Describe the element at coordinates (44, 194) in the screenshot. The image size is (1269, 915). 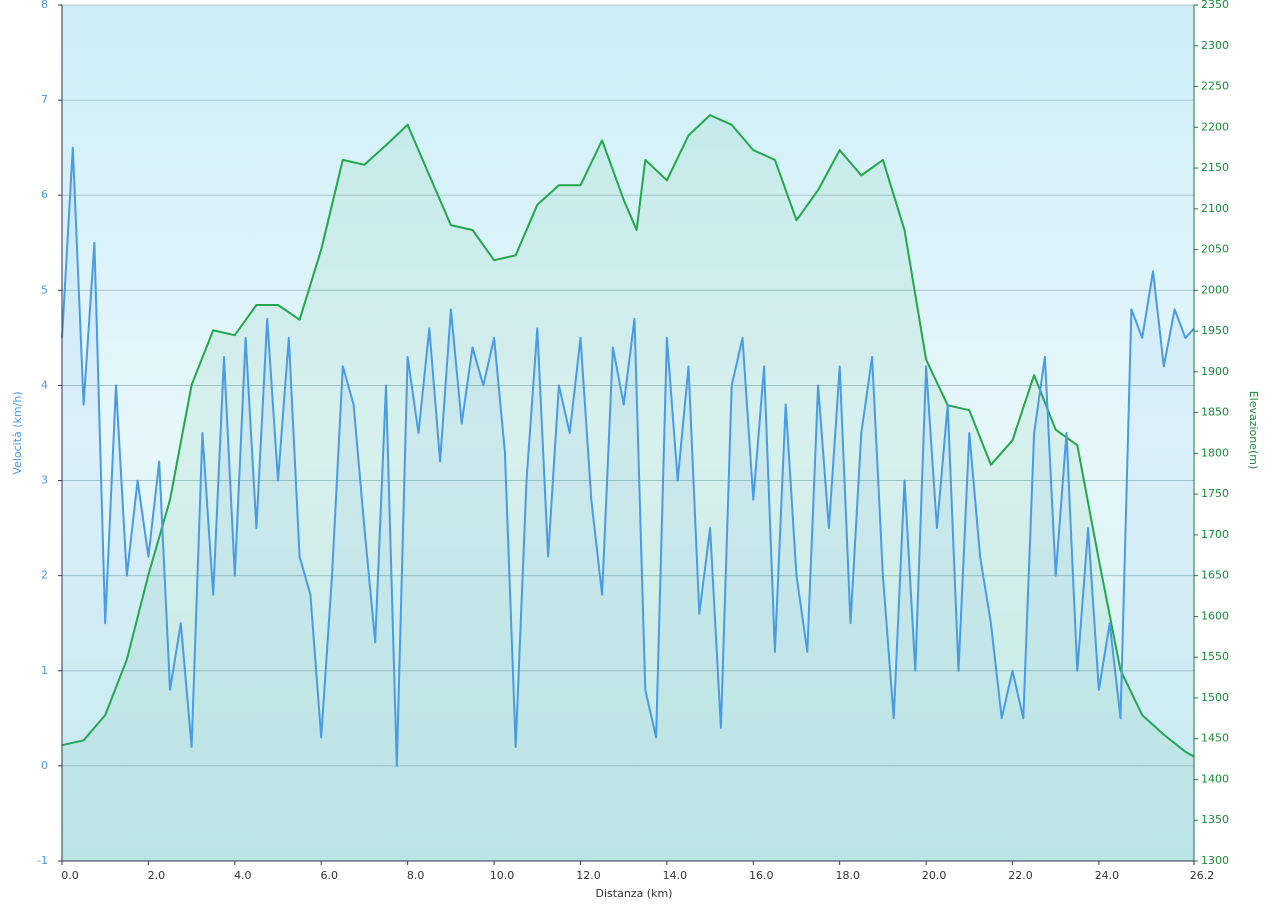
I see `y-tick-label: 6` at that location.